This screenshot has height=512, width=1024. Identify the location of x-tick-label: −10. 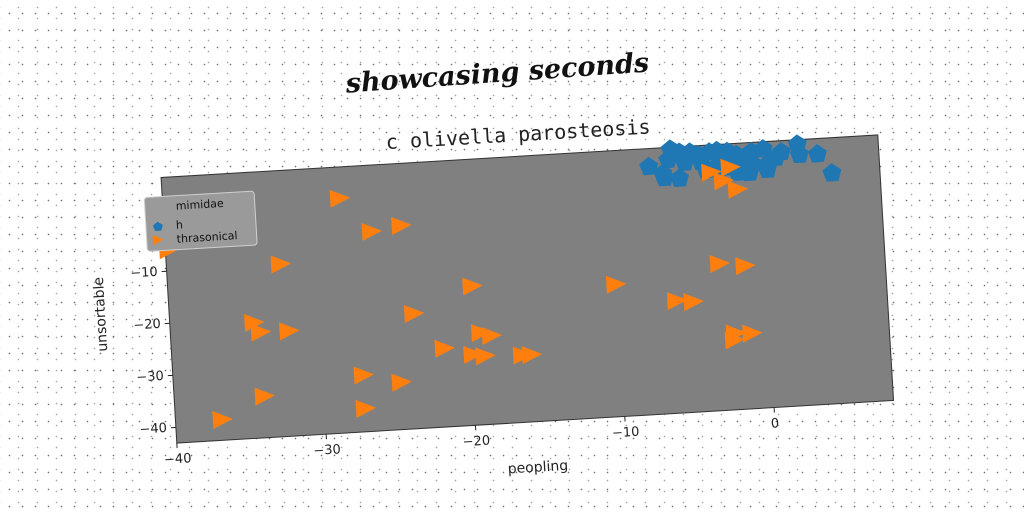
(626, 433).